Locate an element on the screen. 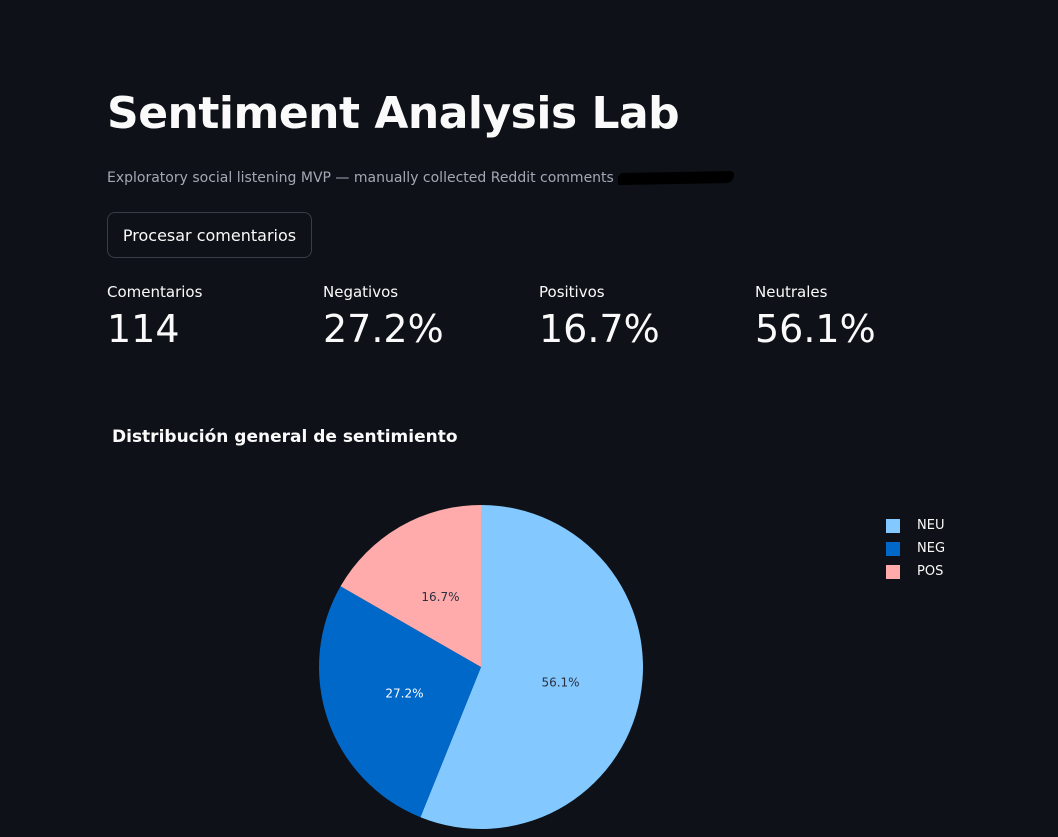 The height and width of the screenshot is (837, 1058). chart-title: Distribución general de sentimiento is located at coordinates (285, 437).